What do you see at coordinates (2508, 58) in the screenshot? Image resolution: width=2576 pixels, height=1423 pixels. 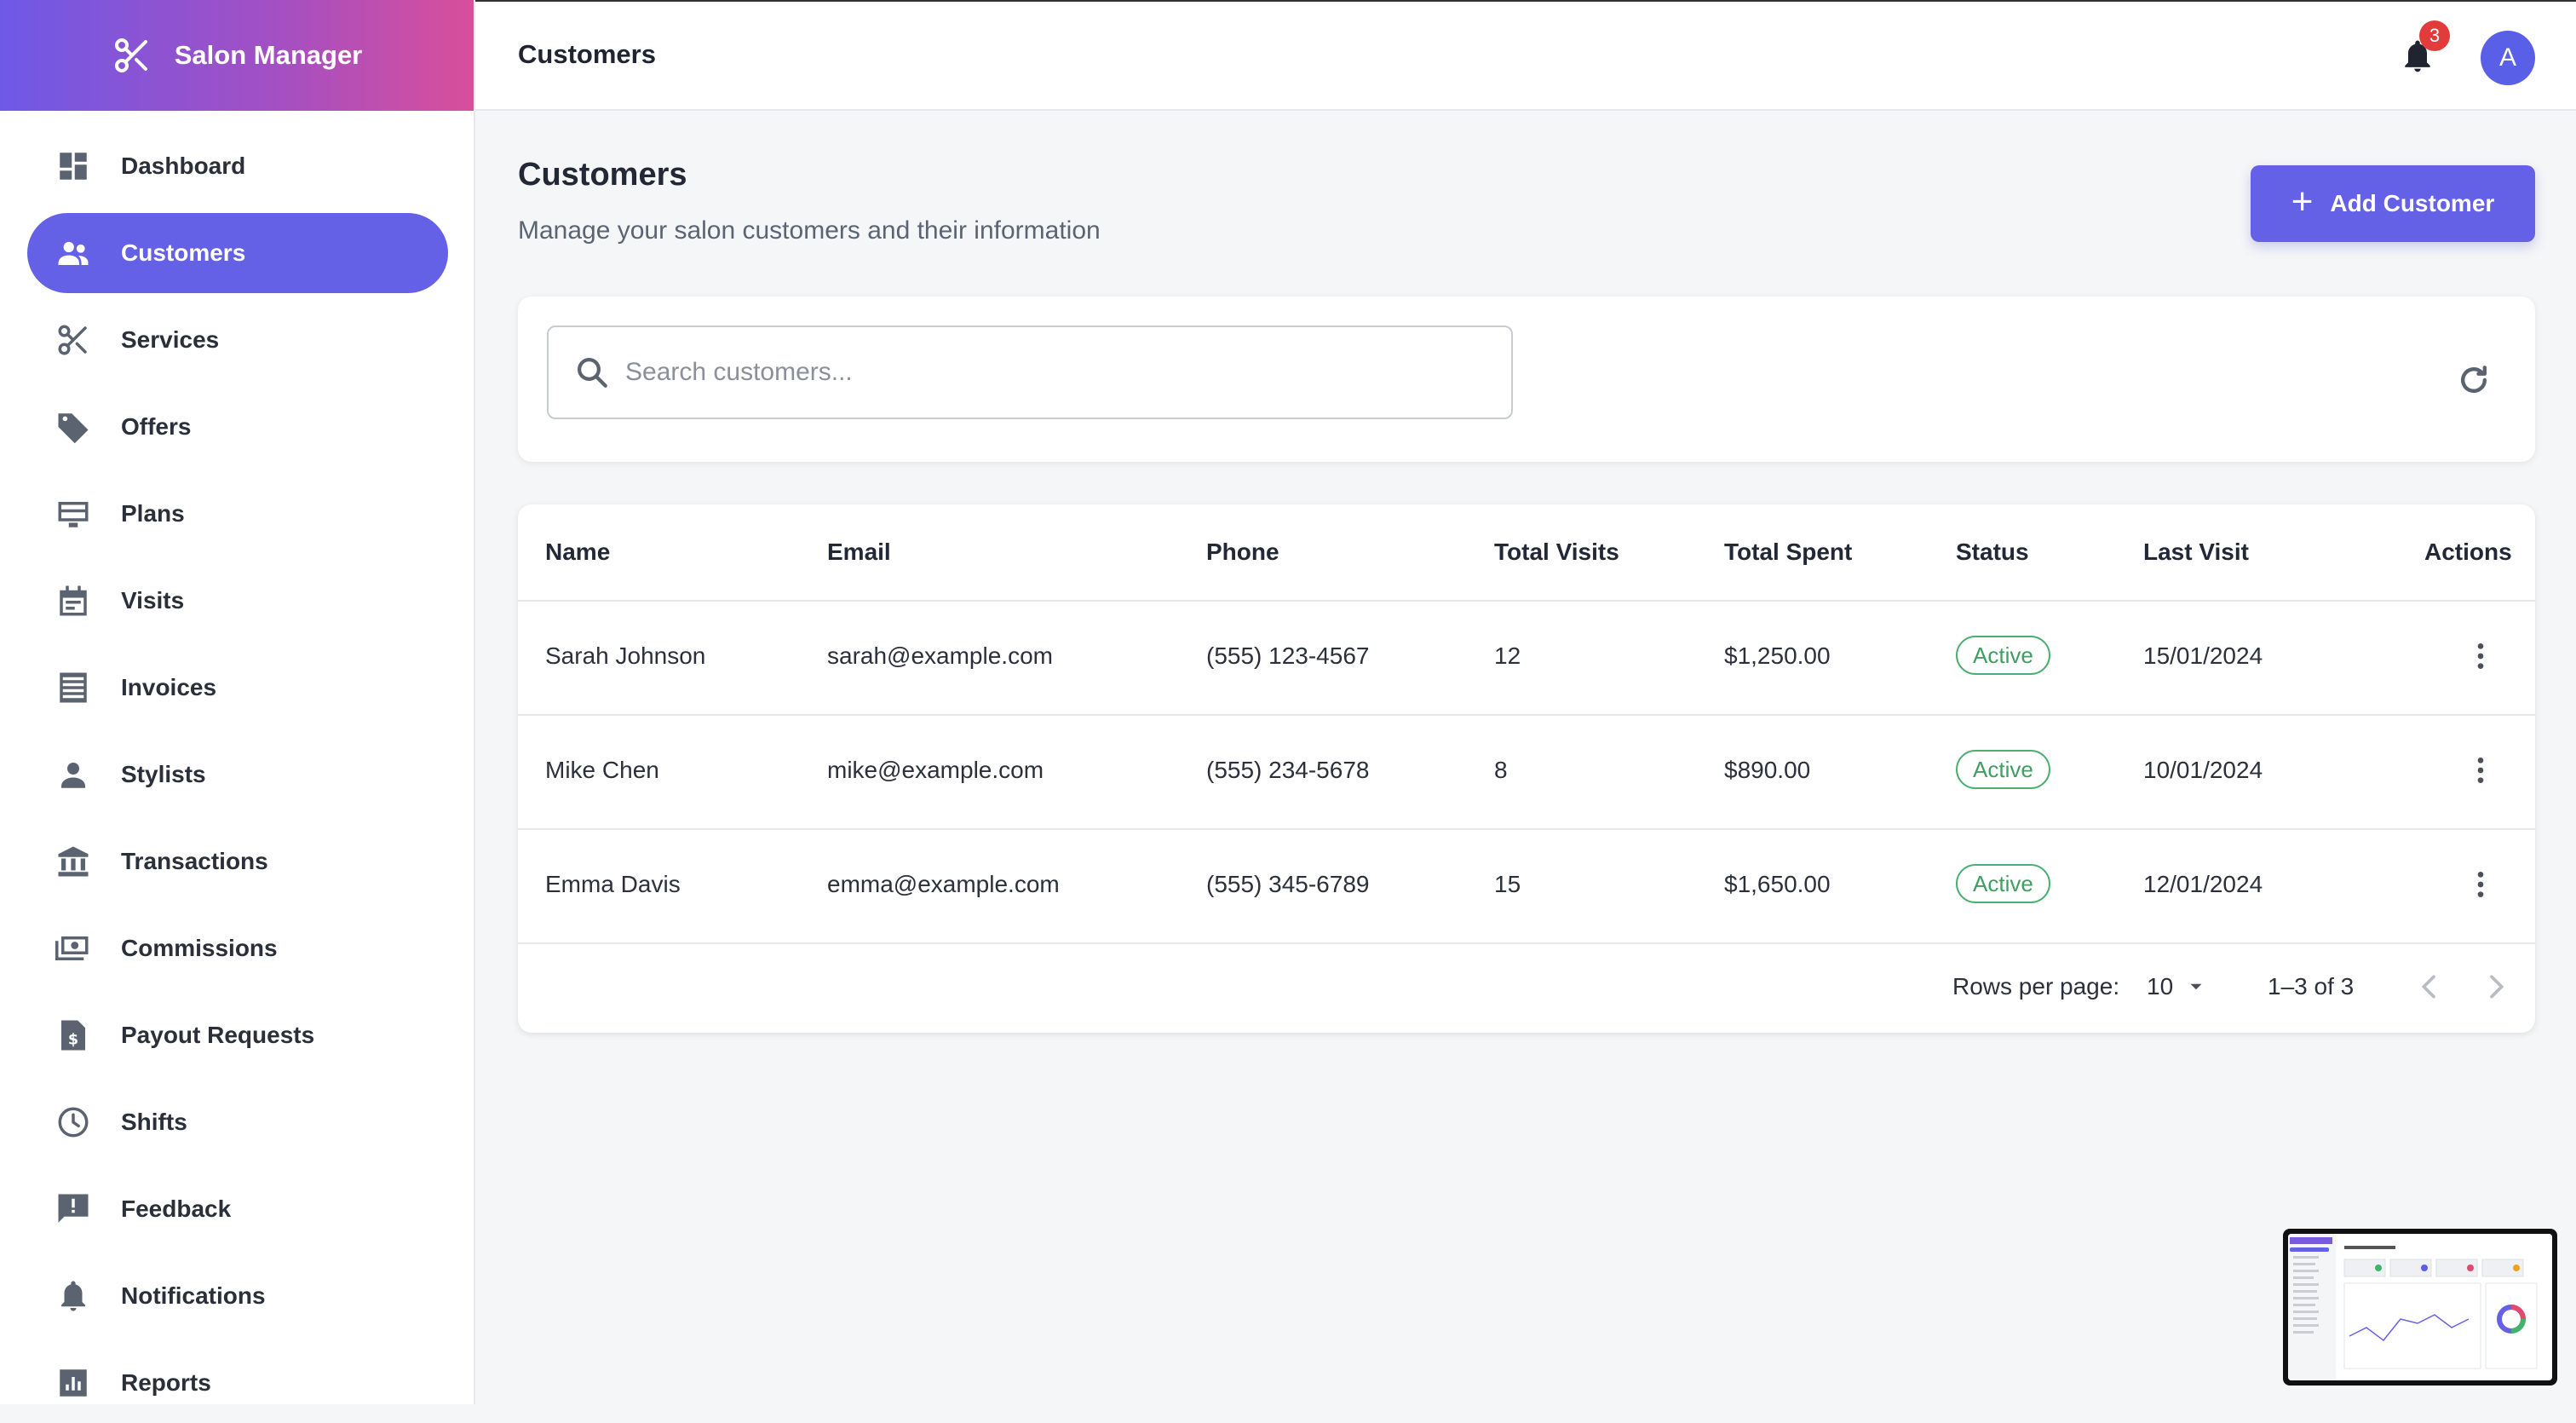 I see `avatar: A` at bounding box center [2508, 58].